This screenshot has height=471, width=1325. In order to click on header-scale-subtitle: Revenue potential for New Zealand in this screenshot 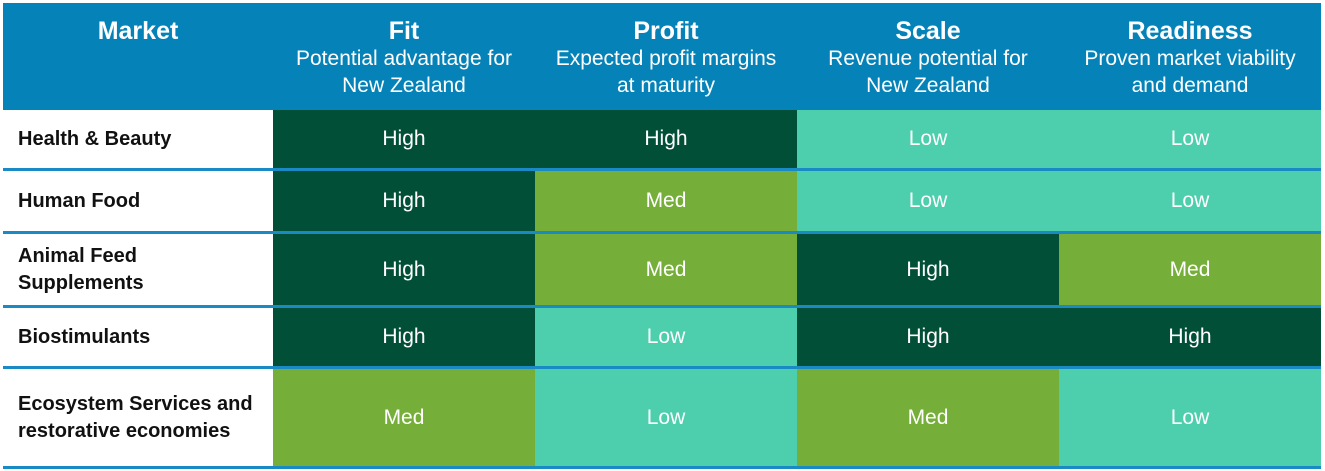, I will do `click(928, 72)`.